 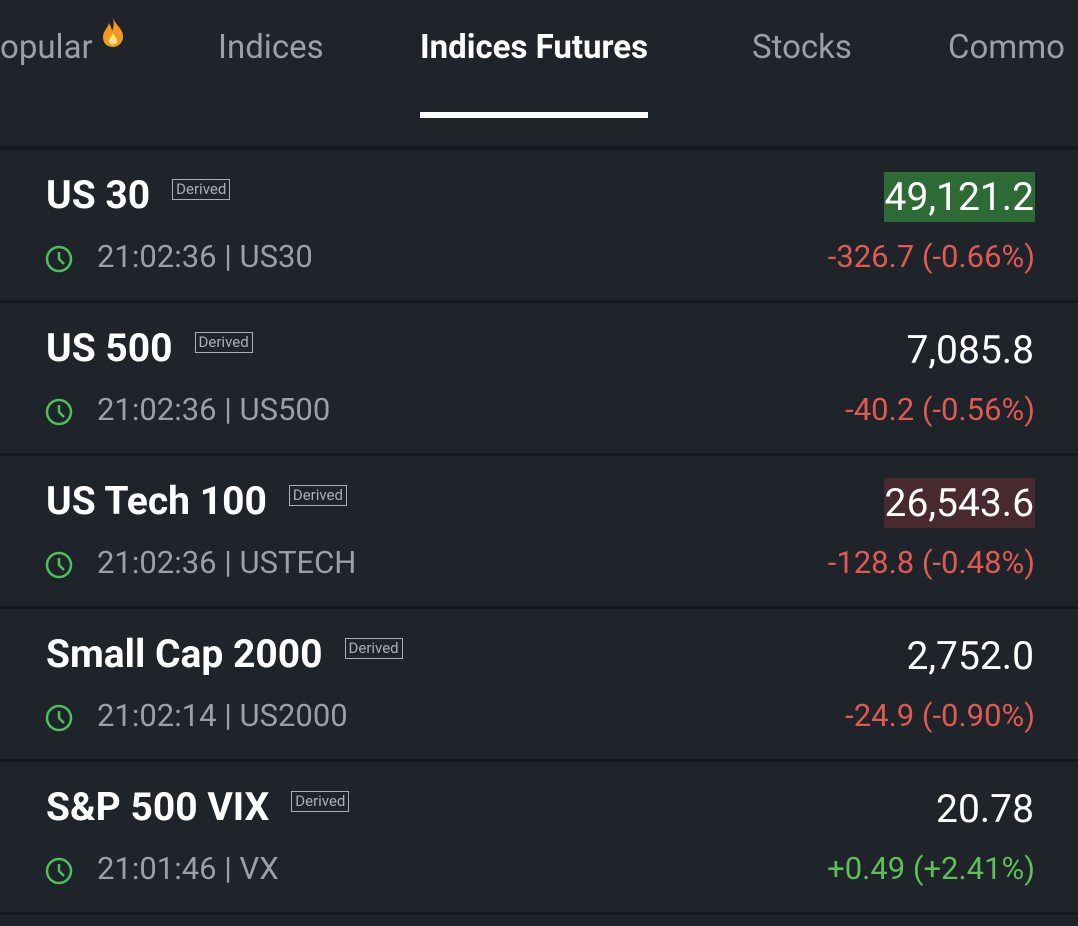 What do you see at coordinates (113, 32) in the screenshot?
I see `fire-icon` at bounding box center [113, 32].